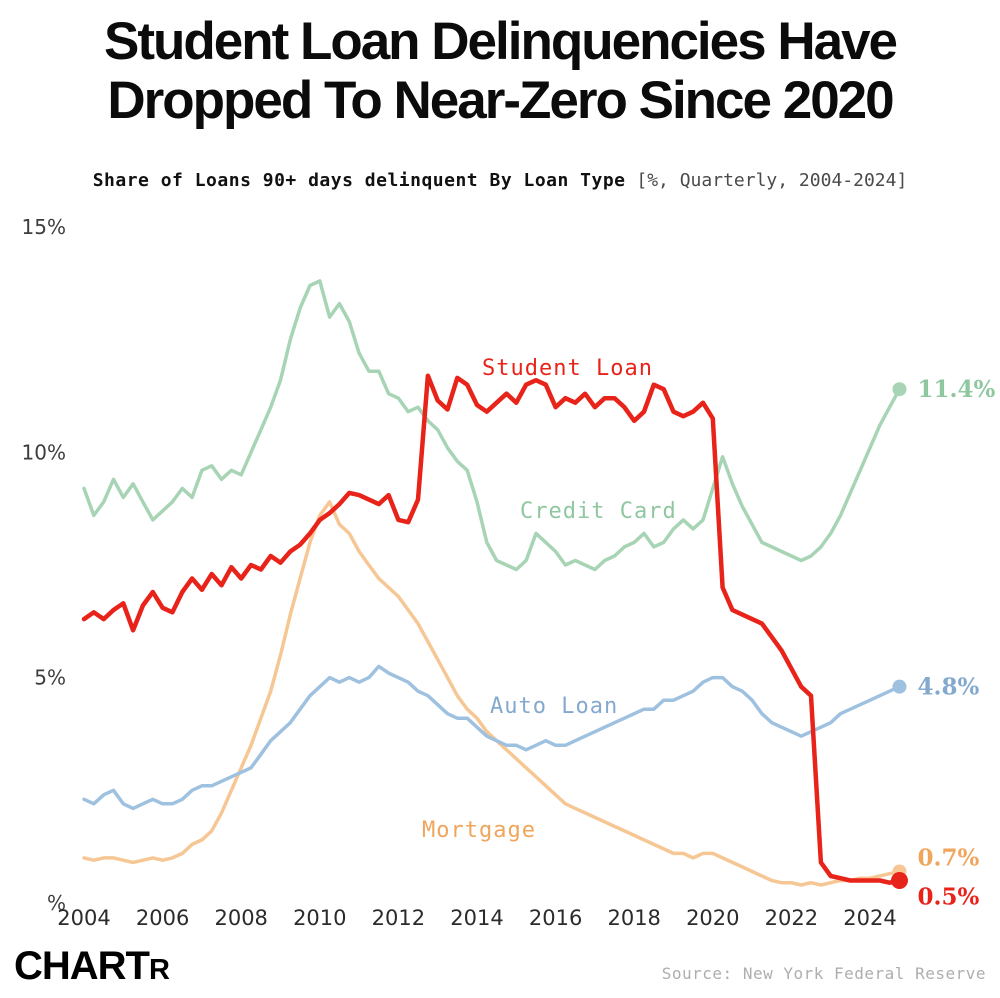 Image resolution: width=1000 pixels, height=998 pixels. I want to click on series-label-auto-loan: Auto Loan, so click(554, 706).